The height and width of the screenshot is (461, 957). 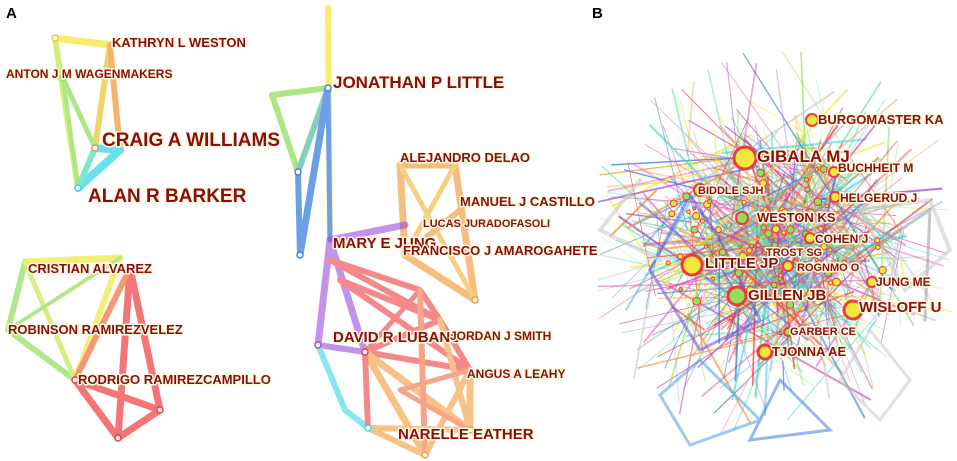 I want to click on panel-a-letter: A, so click(x=11, y=13).